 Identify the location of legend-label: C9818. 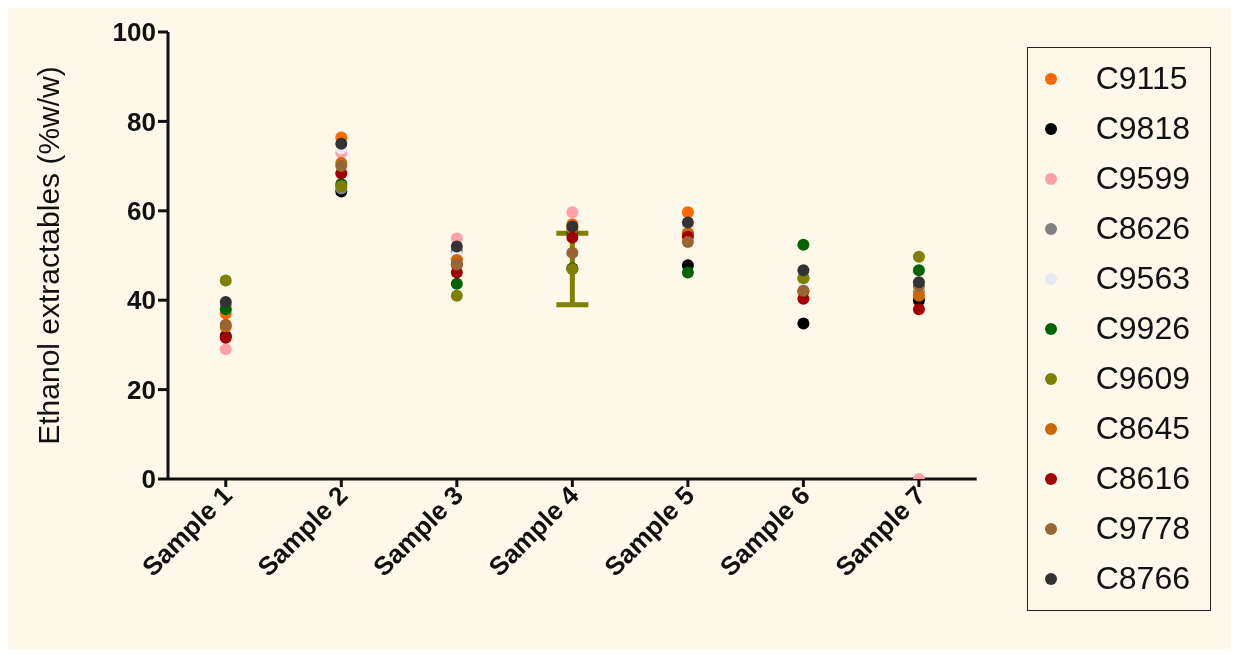
(1142, 128).